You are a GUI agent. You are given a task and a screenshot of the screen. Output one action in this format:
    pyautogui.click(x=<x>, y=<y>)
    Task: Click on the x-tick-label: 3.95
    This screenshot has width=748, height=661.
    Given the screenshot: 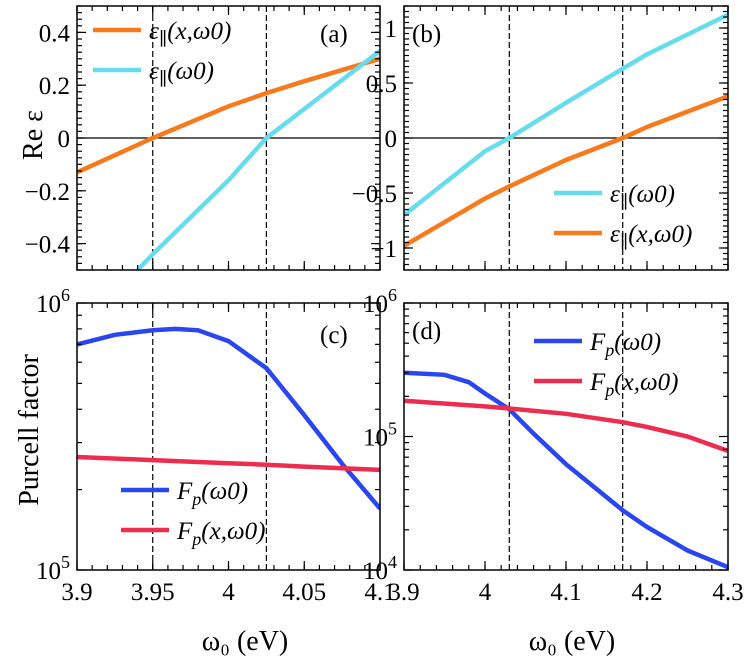 What is the action you would take?
    pyautogui.click(x=153, y=592)
    